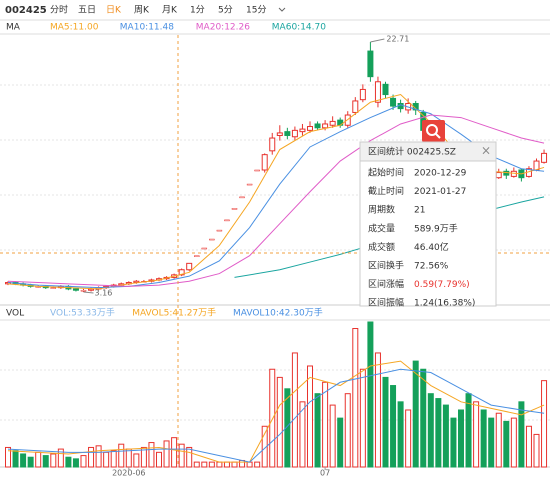 This screenshot has width=550, height=478. Describe the element at coordinates (197, 10) in the screenshot. I see `period-tab: 1分` at that location.